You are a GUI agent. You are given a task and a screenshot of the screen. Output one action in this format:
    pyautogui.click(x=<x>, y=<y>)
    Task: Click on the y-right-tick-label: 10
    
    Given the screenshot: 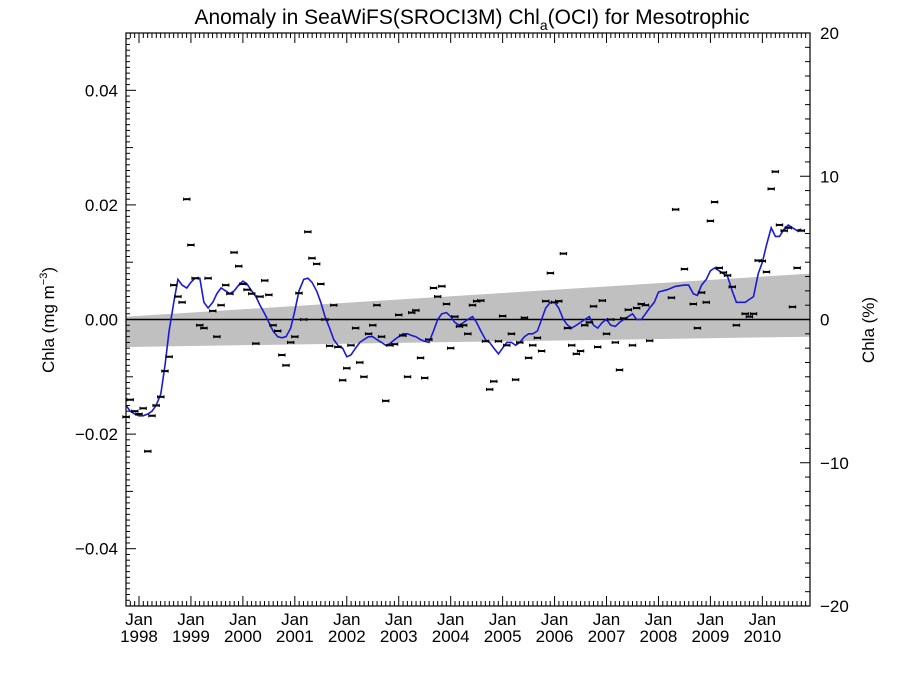 What is the action you would take?
    pyautogui.click(x=829, y=176)
    